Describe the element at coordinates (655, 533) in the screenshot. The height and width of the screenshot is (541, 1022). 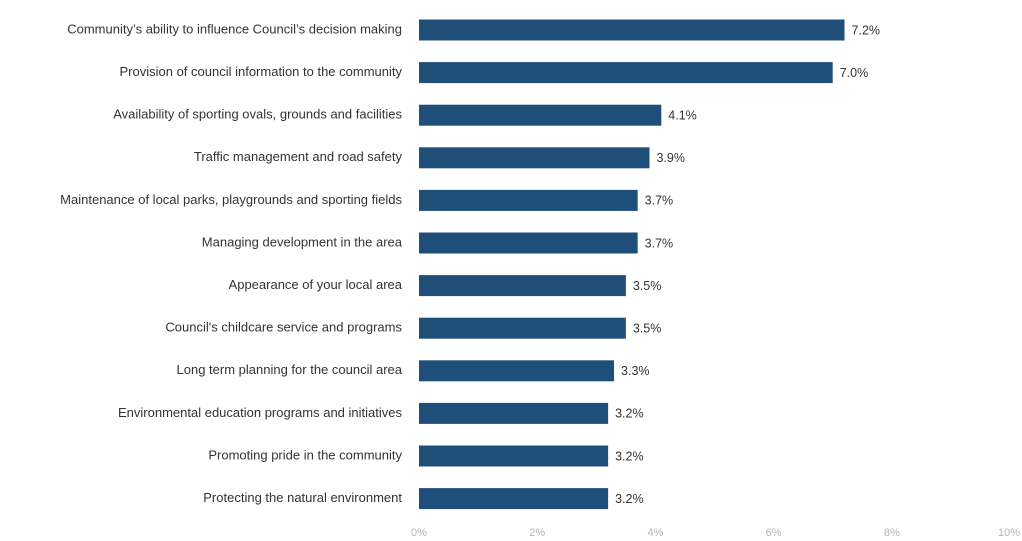
I see `x-tick-label: 4%` at that location.